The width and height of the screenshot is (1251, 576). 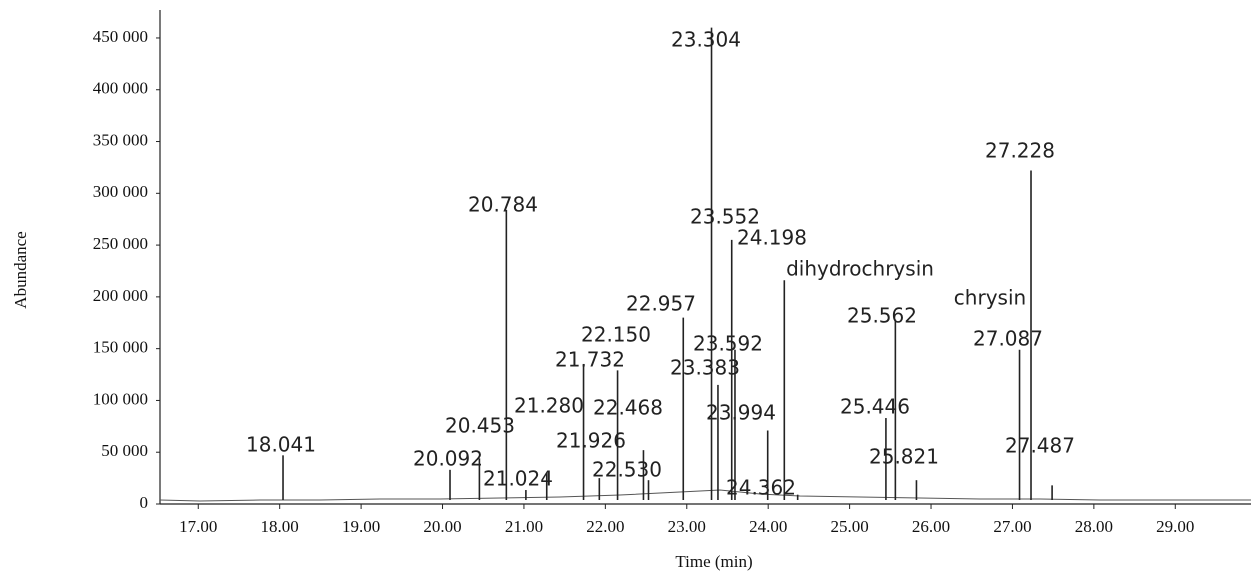 I want to click on x-tick-label: 18.00, so click(x=280, y=526).